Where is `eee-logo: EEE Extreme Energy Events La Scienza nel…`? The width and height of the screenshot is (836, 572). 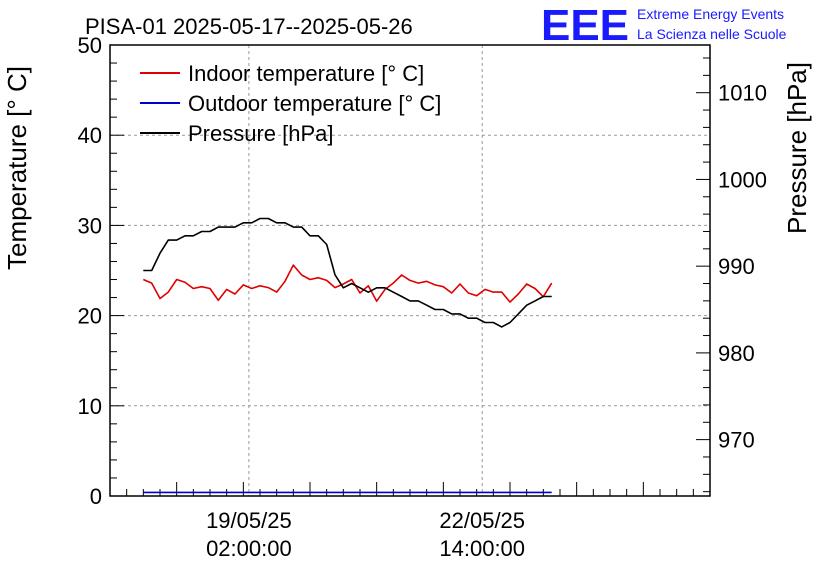 eee-logo: EEE Extreme Energy Events La Scienza nel… is located at coordinates (664, 25).